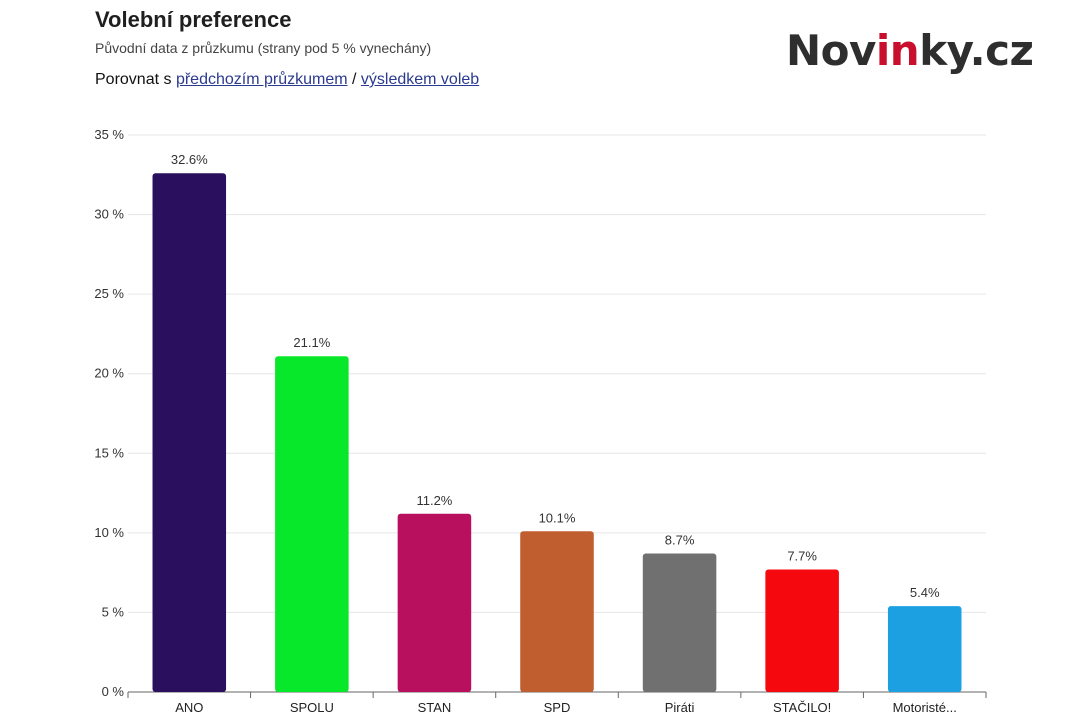  I want to click on y-tick-label: 5 %, so click(113, 611).